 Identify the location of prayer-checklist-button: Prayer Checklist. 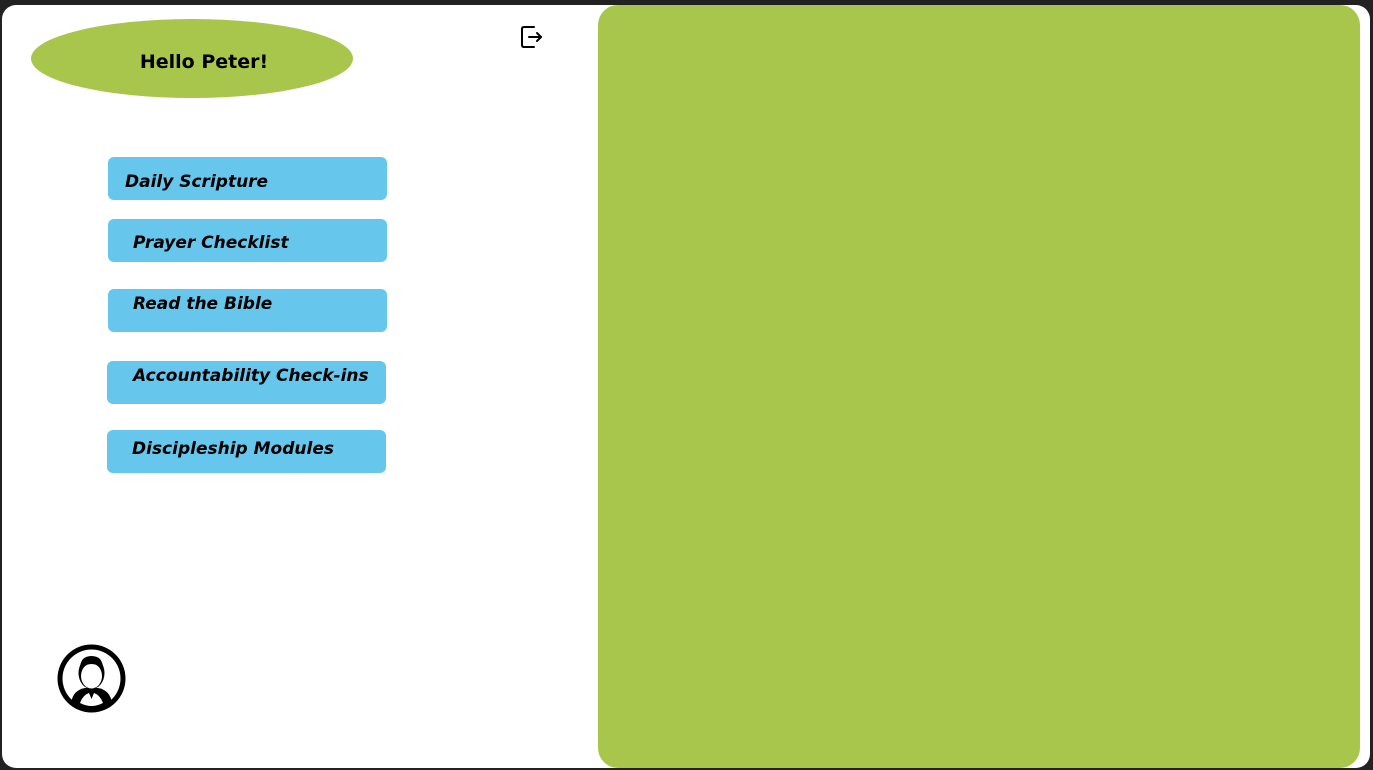
(247, 240).